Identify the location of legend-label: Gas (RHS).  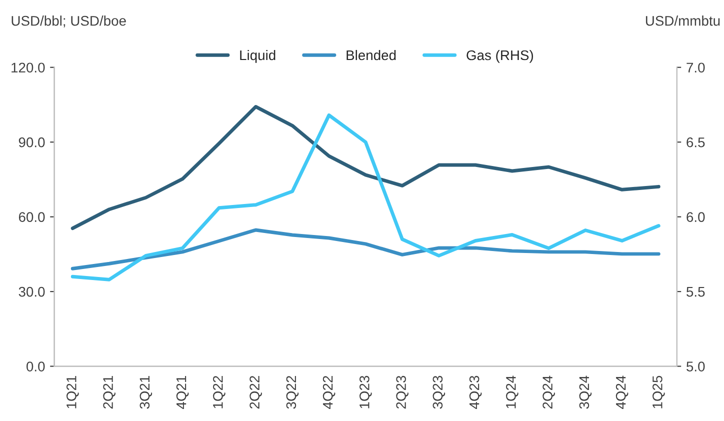
(500, 56).